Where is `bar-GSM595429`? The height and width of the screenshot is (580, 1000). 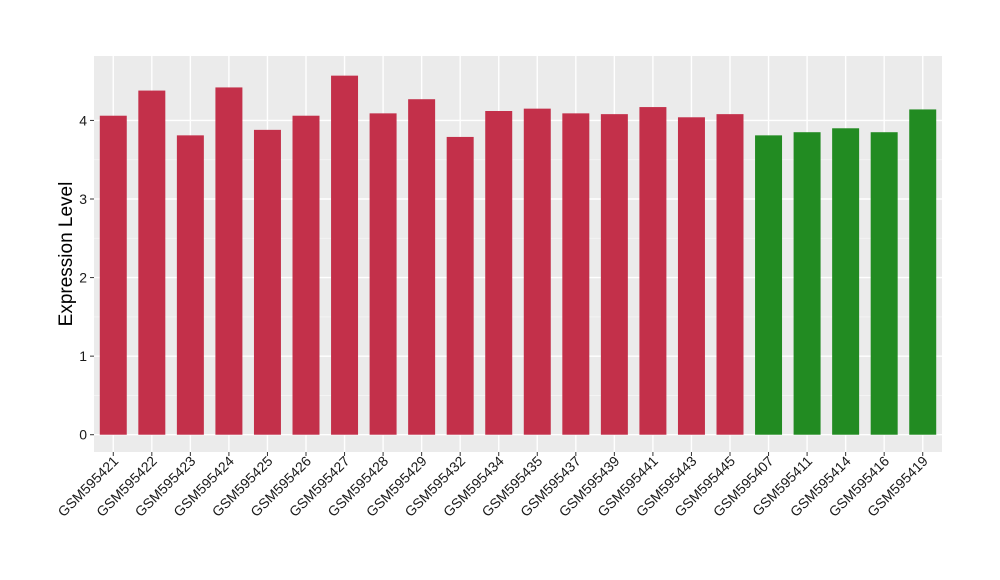 bar-GSM595429 is located at coordinates (422, 267).